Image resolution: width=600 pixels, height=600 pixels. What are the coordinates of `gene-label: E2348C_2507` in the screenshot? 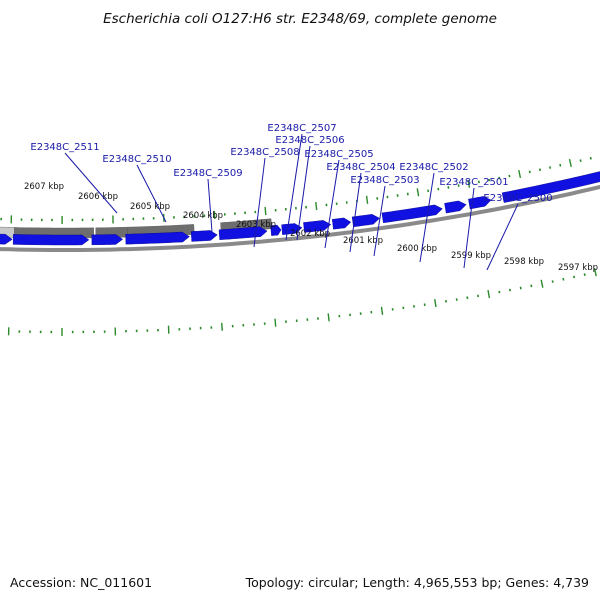 It's located at (301, 128).